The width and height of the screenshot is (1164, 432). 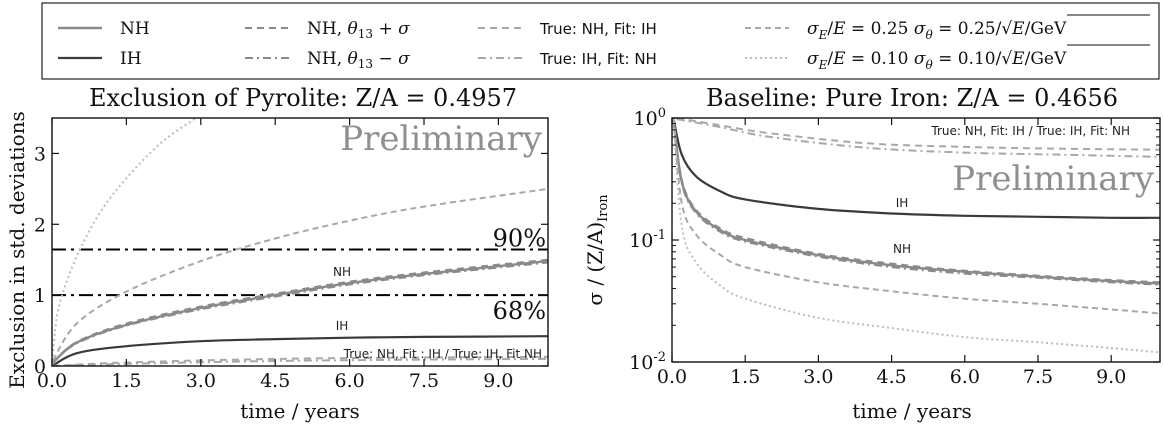 I want to click on legend-label-3: NH, θ13 − σ, so click(x=358, y=60).